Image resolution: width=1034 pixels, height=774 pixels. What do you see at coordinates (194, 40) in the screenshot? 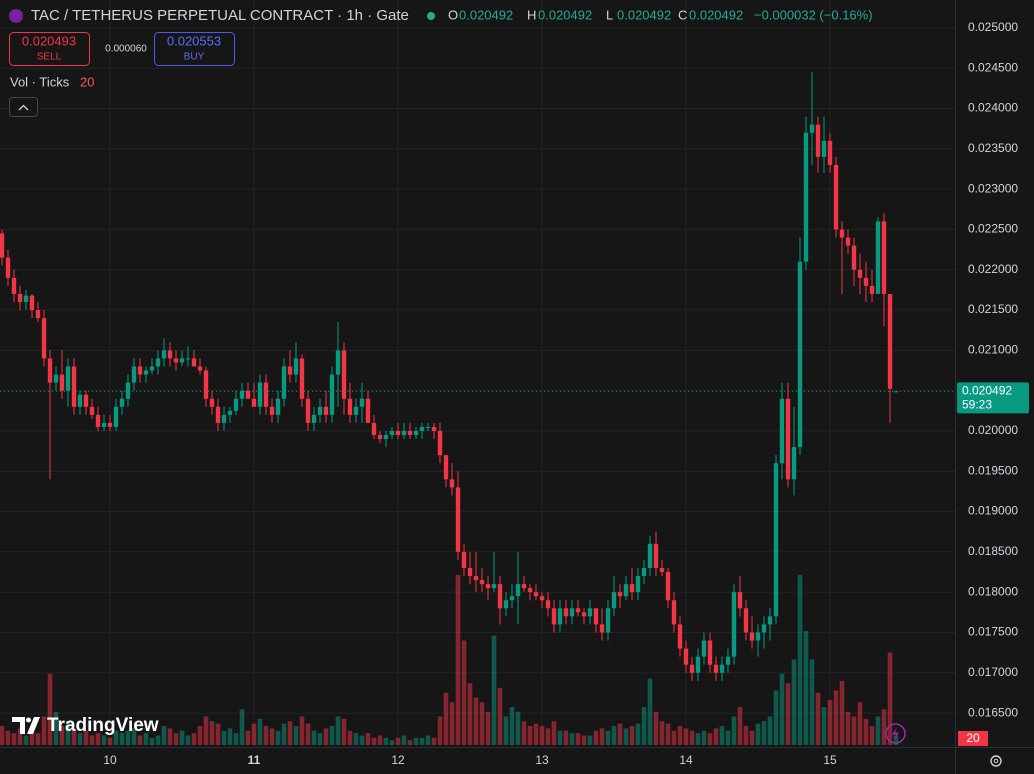
I see `buy-price: 0.020553` at bounding box center [194, 40].